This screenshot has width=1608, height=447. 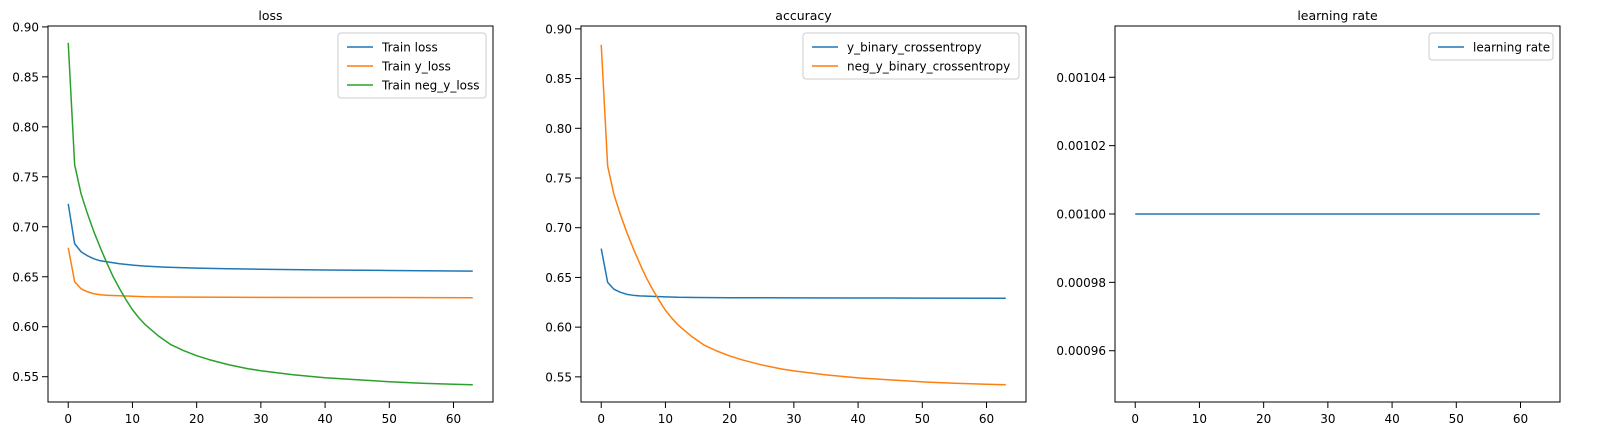 I want to click on y-tick-label: 0.00098, so click(x=1081, y=283).